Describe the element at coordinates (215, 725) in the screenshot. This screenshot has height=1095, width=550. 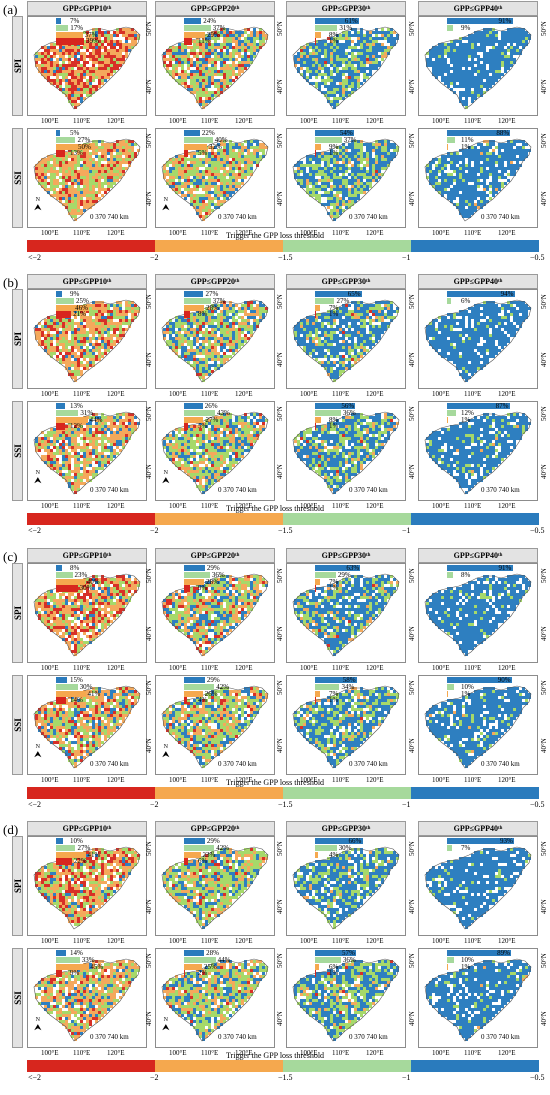
I see `map-panel: 29% 42% 26% 4% N ⮝ 0 370 740 km` at that location.